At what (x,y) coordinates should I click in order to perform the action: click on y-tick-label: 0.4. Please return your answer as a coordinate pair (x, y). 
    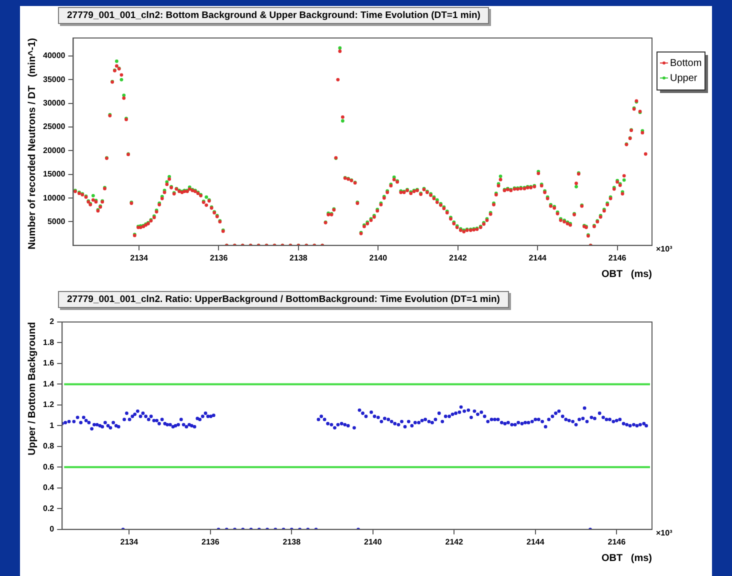
    Looking at the image, I should click on (48, 487).